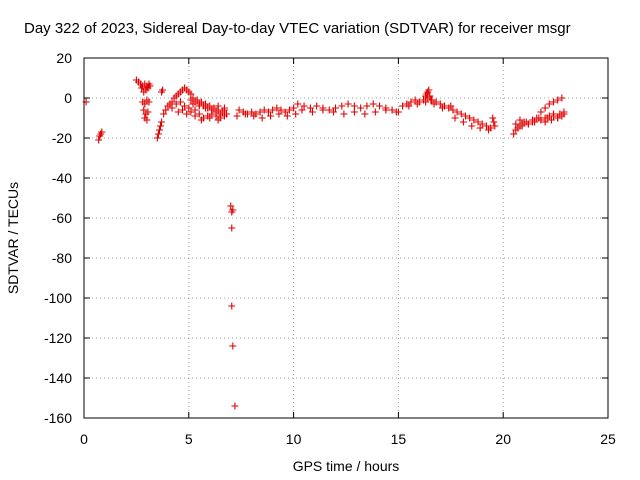 Image resolution: width=640 pixels, height=480 pixels. Describe the element at coordinates (348, 439) in the screenshot. I see `x-tick-labels: 0 5 10 15 20 25` at that location.